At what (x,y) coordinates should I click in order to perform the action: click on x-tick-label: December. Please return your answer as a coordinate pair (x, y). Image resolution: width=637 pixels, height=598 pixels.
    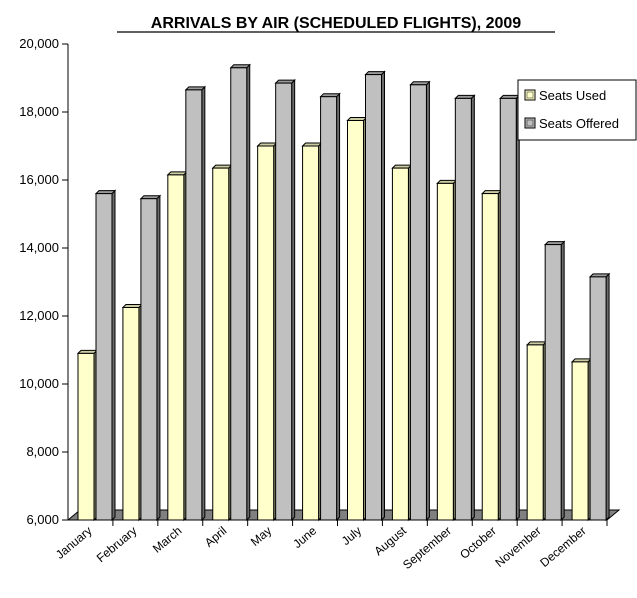
    Looking at the image, I should click on (562, 547).